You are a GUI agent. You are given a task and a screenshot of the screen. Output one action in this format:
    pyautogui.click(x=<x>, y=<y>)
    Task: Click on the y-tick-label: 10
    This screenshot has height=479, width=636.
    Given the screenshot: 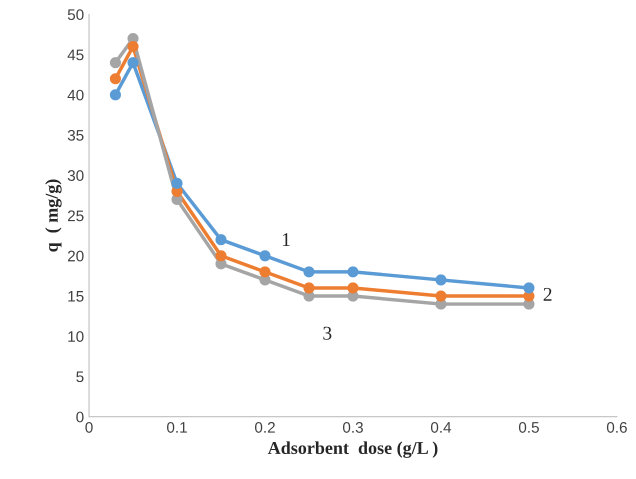 What is the action you would take?
    pyautogui.click(x=76, y=336)
    